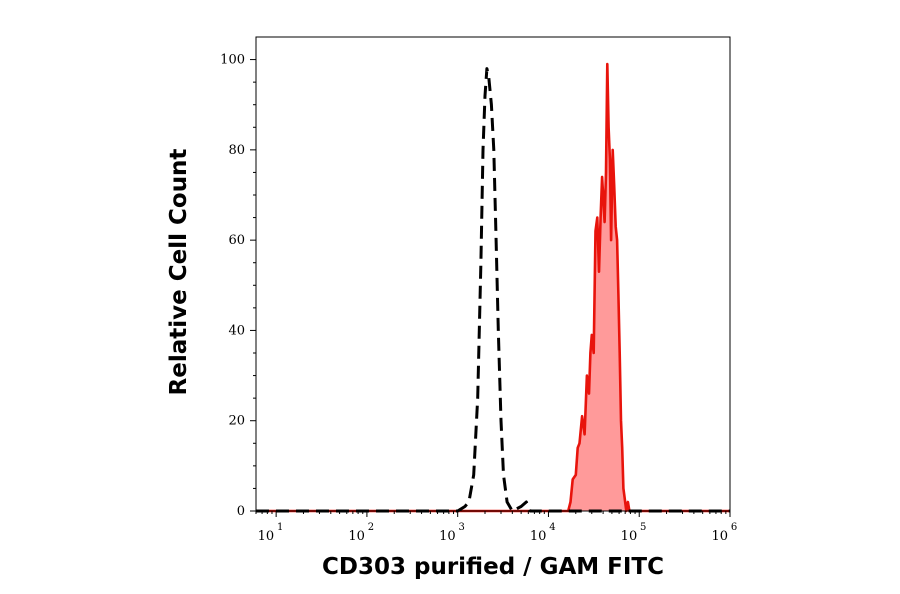 Image resolution: width=900 pixels, height=594 pixels. Describe the element at coordinates (643, 527) in the screenshot. I see `x-tick-exponent: 5` at that location.